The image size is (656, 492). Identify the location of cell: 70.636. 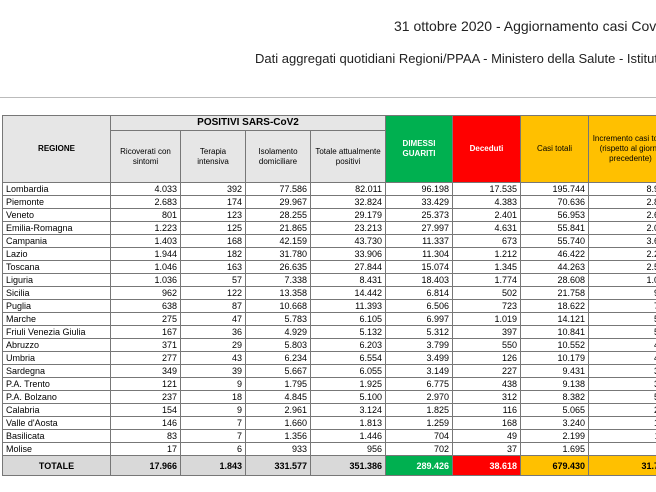
(554, 202).